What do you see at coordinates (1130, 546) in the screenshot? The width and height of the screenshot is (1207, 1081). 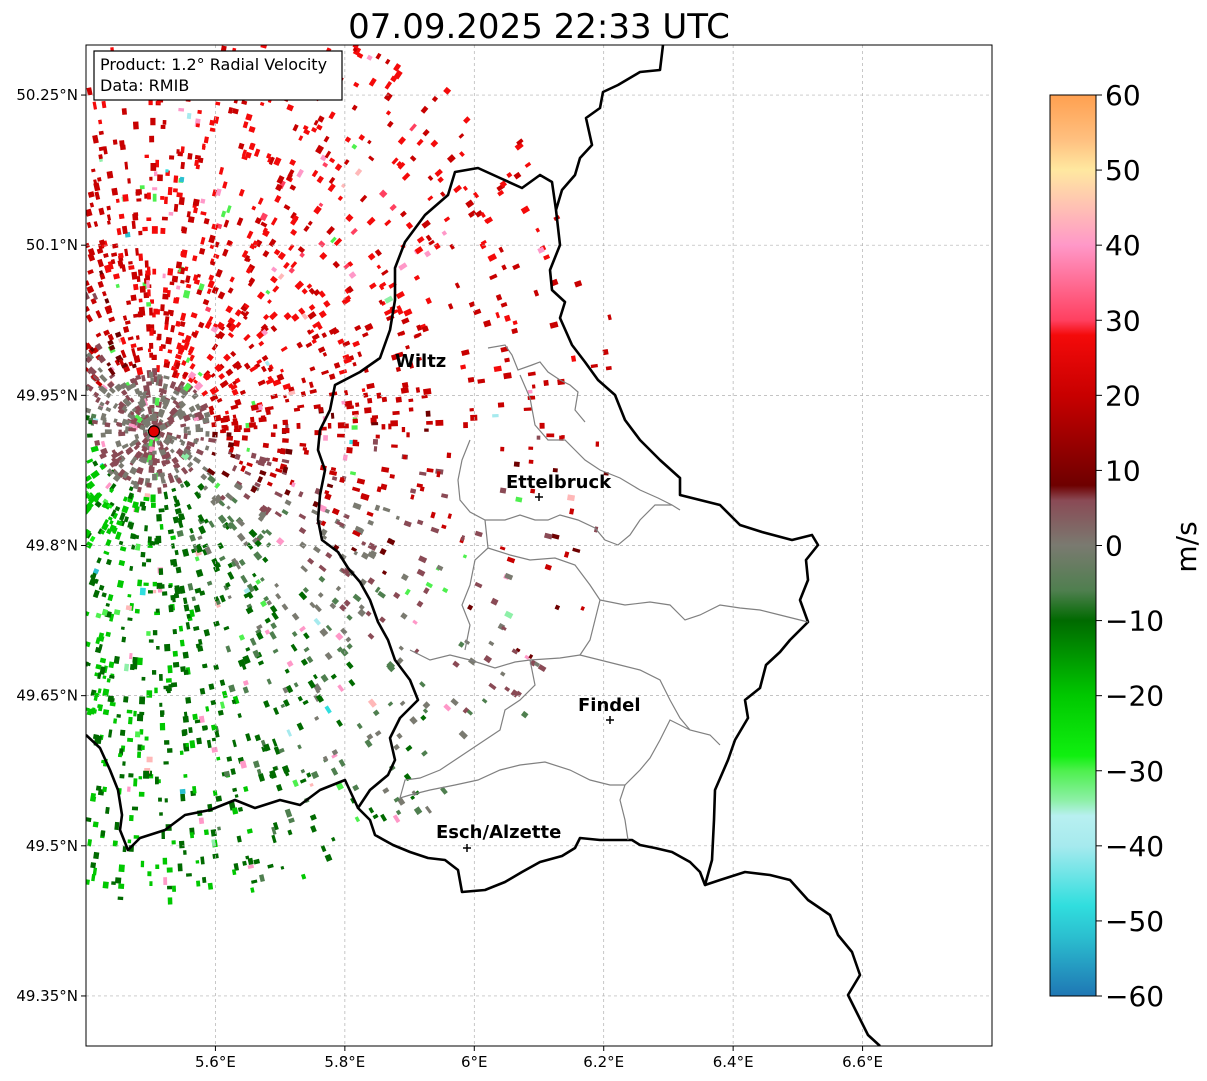 I see `colorbar-ticks: 60 50 40 30 20 10 0 −10 −20 −30 −40 −50 −60` at bounding box center [1130, 546].